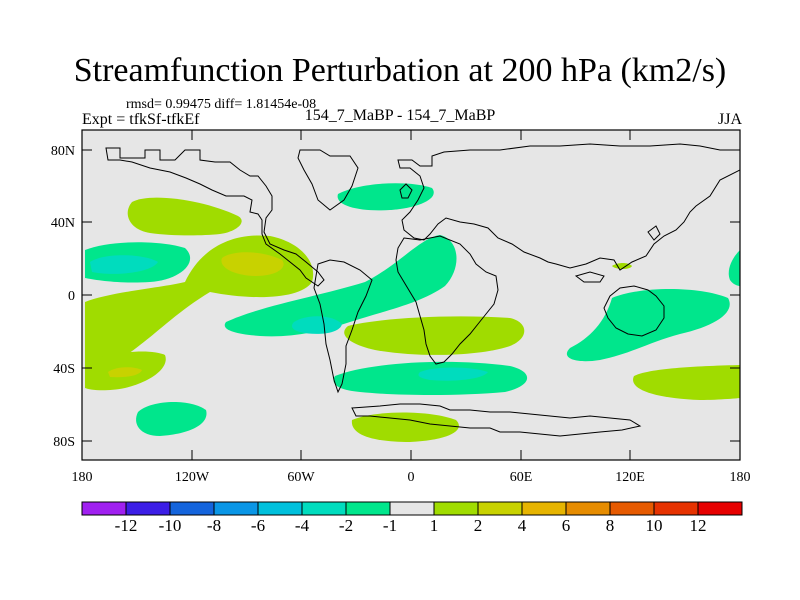 The width and height of the screenshot is (800, 600). I want to click on colorbar, so click(412, 508).